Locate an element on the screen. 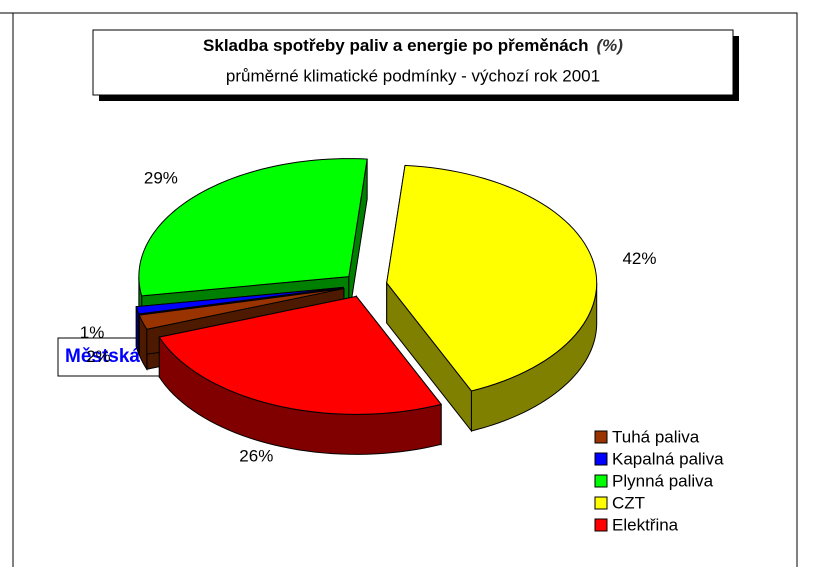 The height and width of the screenshot is (567, 817). data-label: 29% is located at coordinates (161, 177).